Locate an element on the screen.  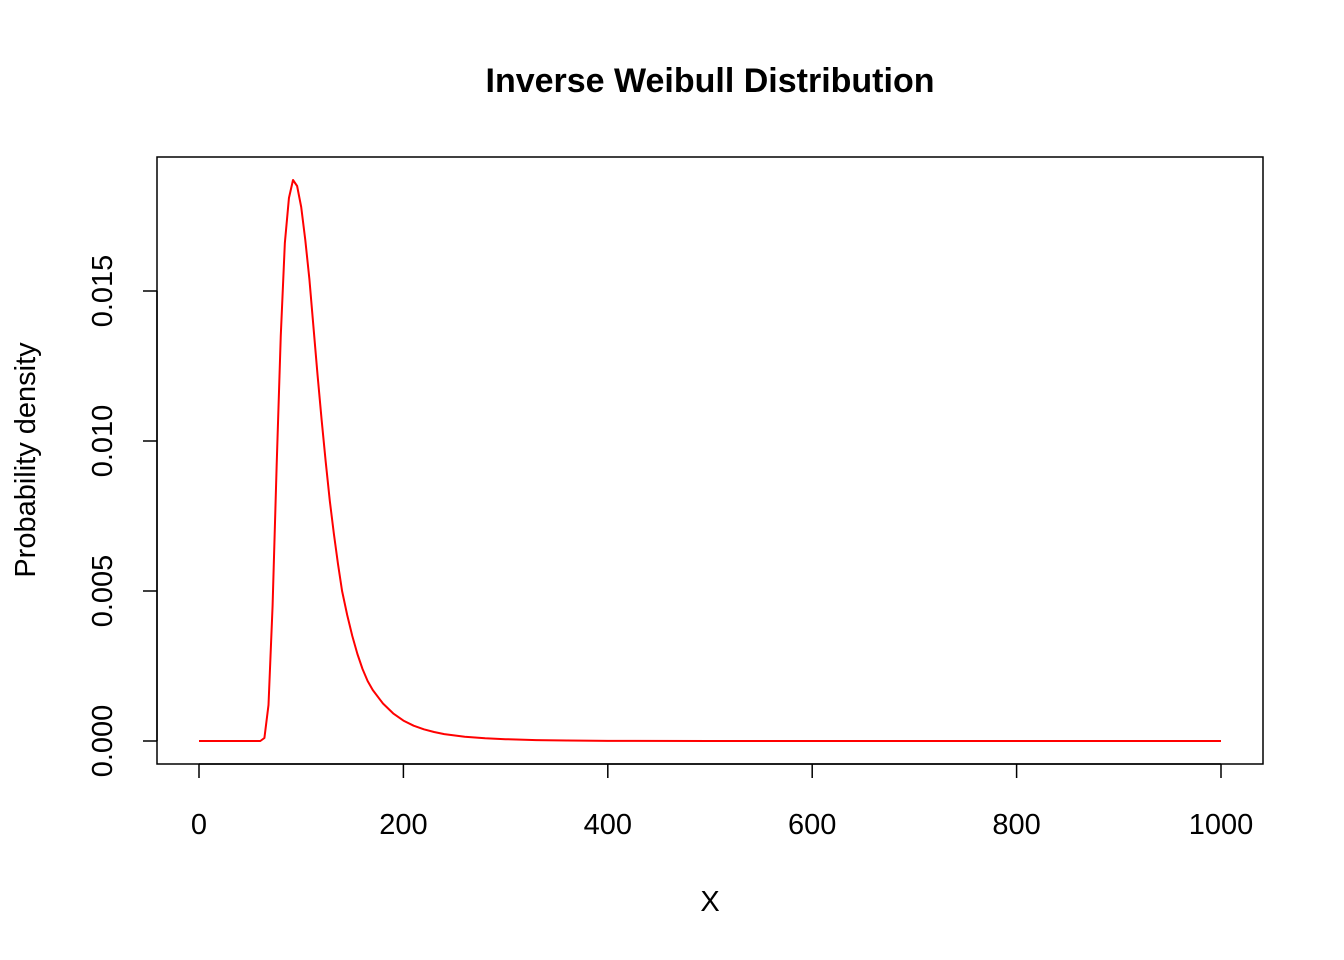
x-tick-label: 1000 is located at coordinates (1221, 825).